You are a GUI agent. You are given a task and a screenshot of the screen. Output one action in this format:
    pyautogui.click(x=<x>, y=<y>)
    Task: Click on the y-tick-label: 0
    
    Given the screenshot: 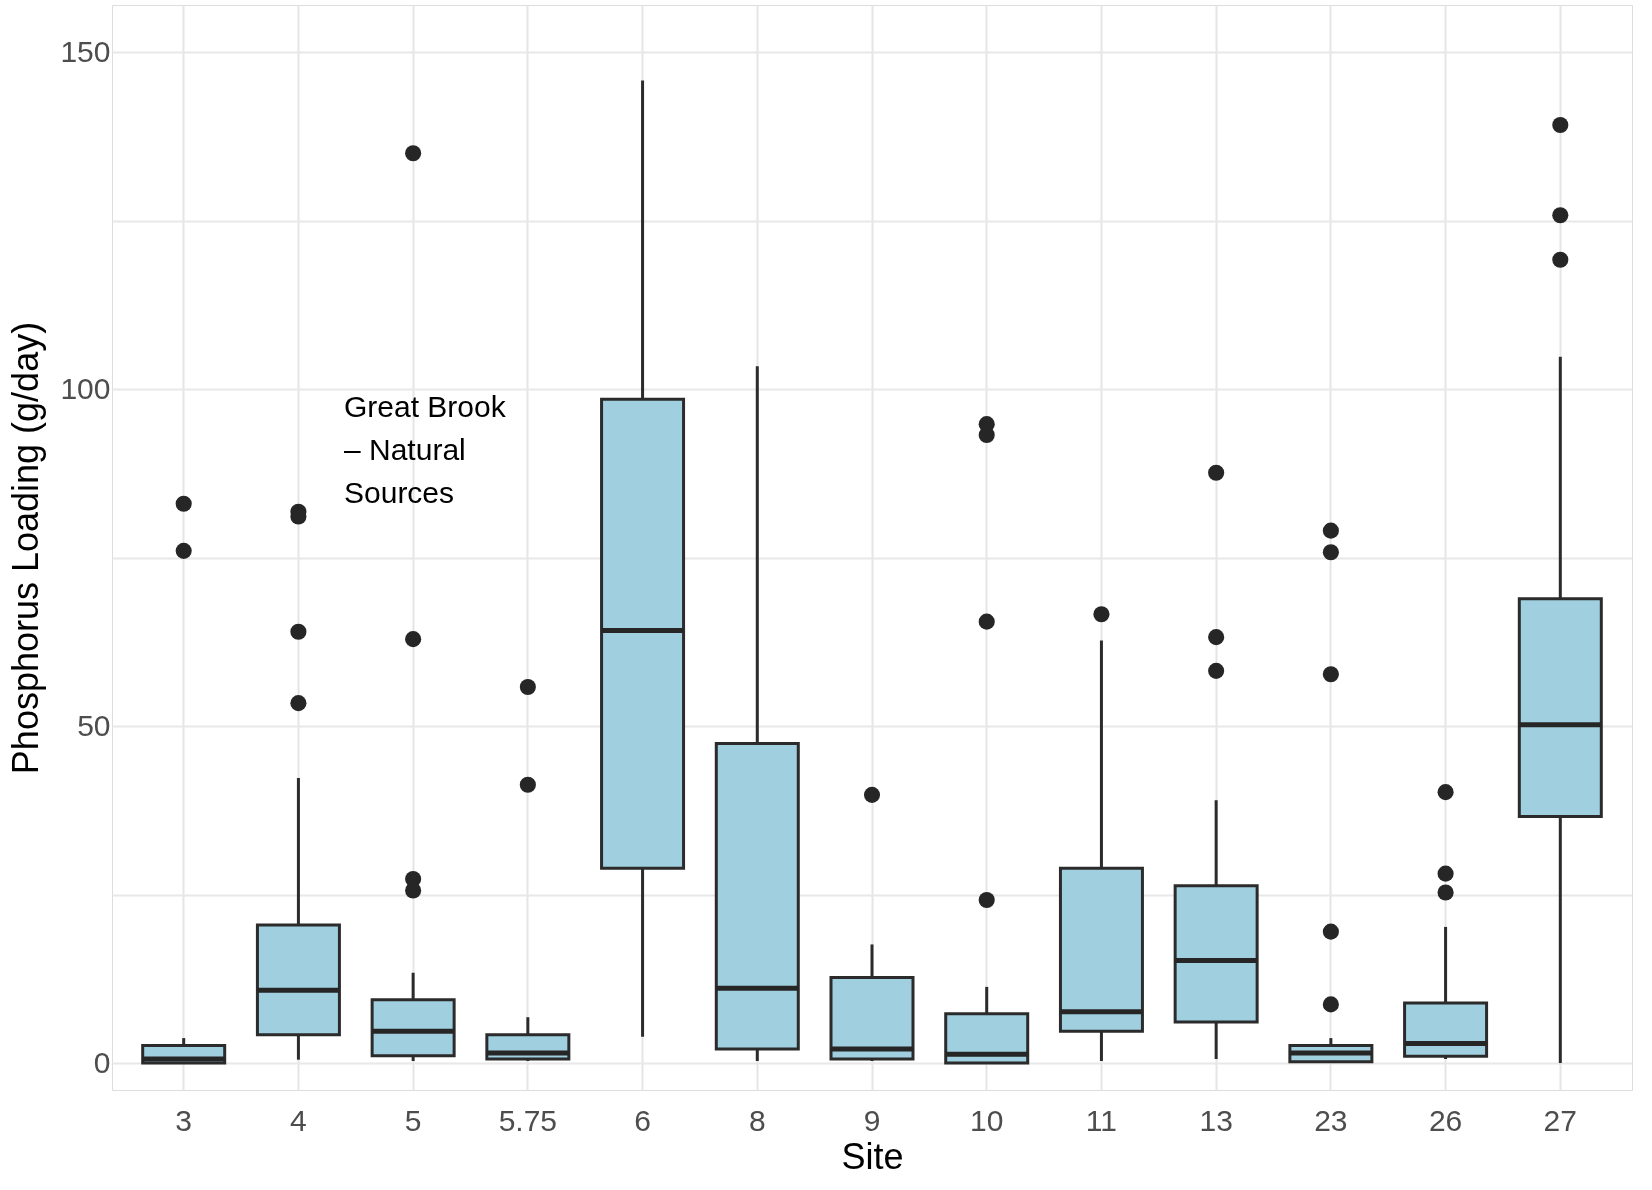 What is the action you would take?
    pyautogui.click(x=102, y=1062)
    